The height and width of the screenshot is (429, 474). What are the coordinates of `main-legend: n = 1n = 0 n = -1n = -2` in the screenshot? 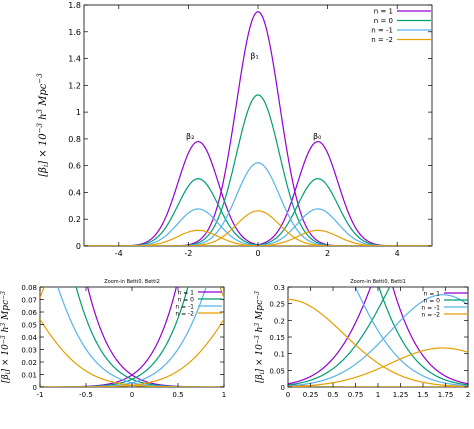 It's located at (401, 26).